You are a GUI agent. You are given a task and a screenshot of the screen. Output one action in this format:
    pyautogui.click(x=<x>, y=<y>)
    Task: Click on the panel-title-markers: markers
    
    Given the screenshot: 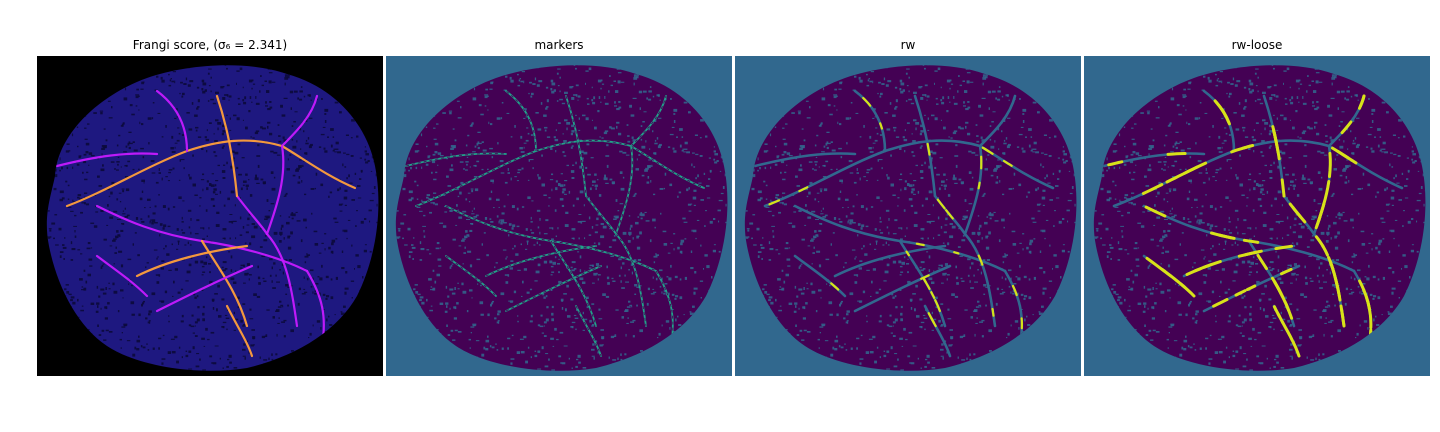 What is the action you would take?
    pyautogui.click(x=559, y=45)
    